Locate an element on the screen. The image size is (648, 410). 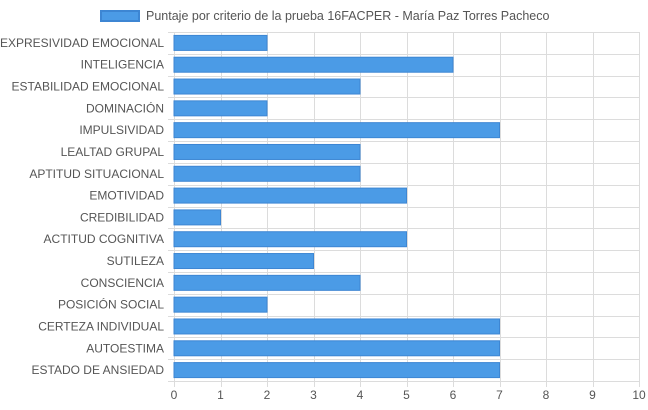
x-axis-labels: 0 1 2 3 4 5 6 7 8 9 10 is located at coordinates (408, 395).